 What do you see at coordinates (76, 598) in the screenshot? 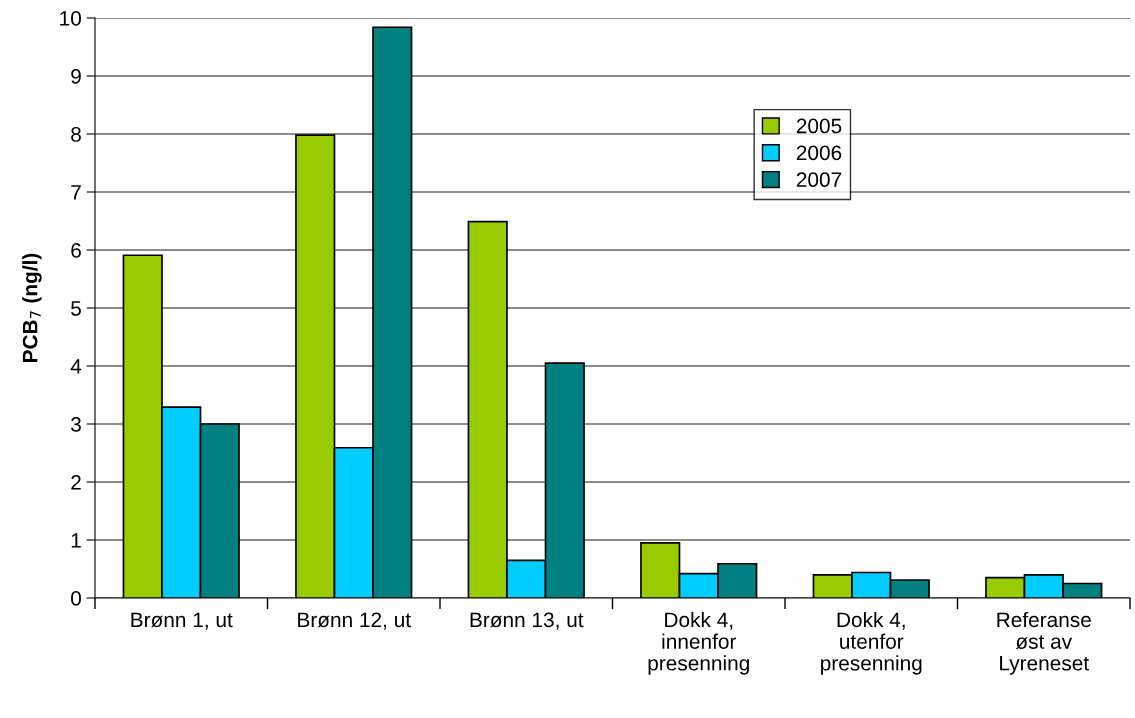
I see `y-tick-label: 0` at bounding box center [76, 598].